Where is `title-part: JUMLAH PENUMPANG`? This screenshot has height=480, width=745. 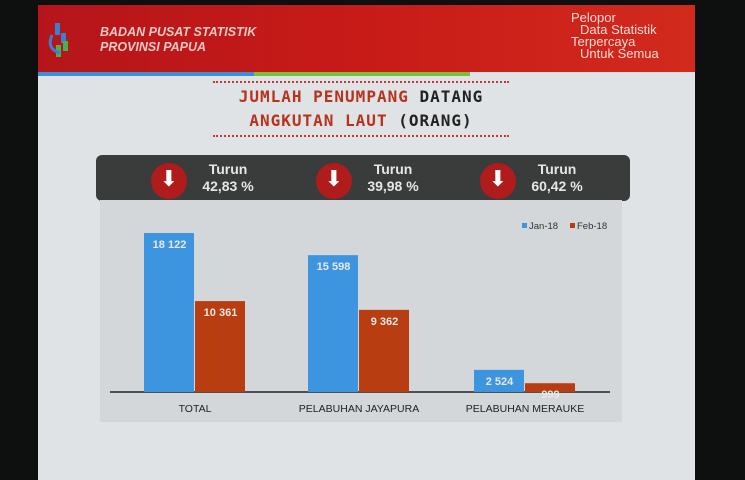 title-part: JUMLAH PENUMPANG is located at coordinates (323, 96).